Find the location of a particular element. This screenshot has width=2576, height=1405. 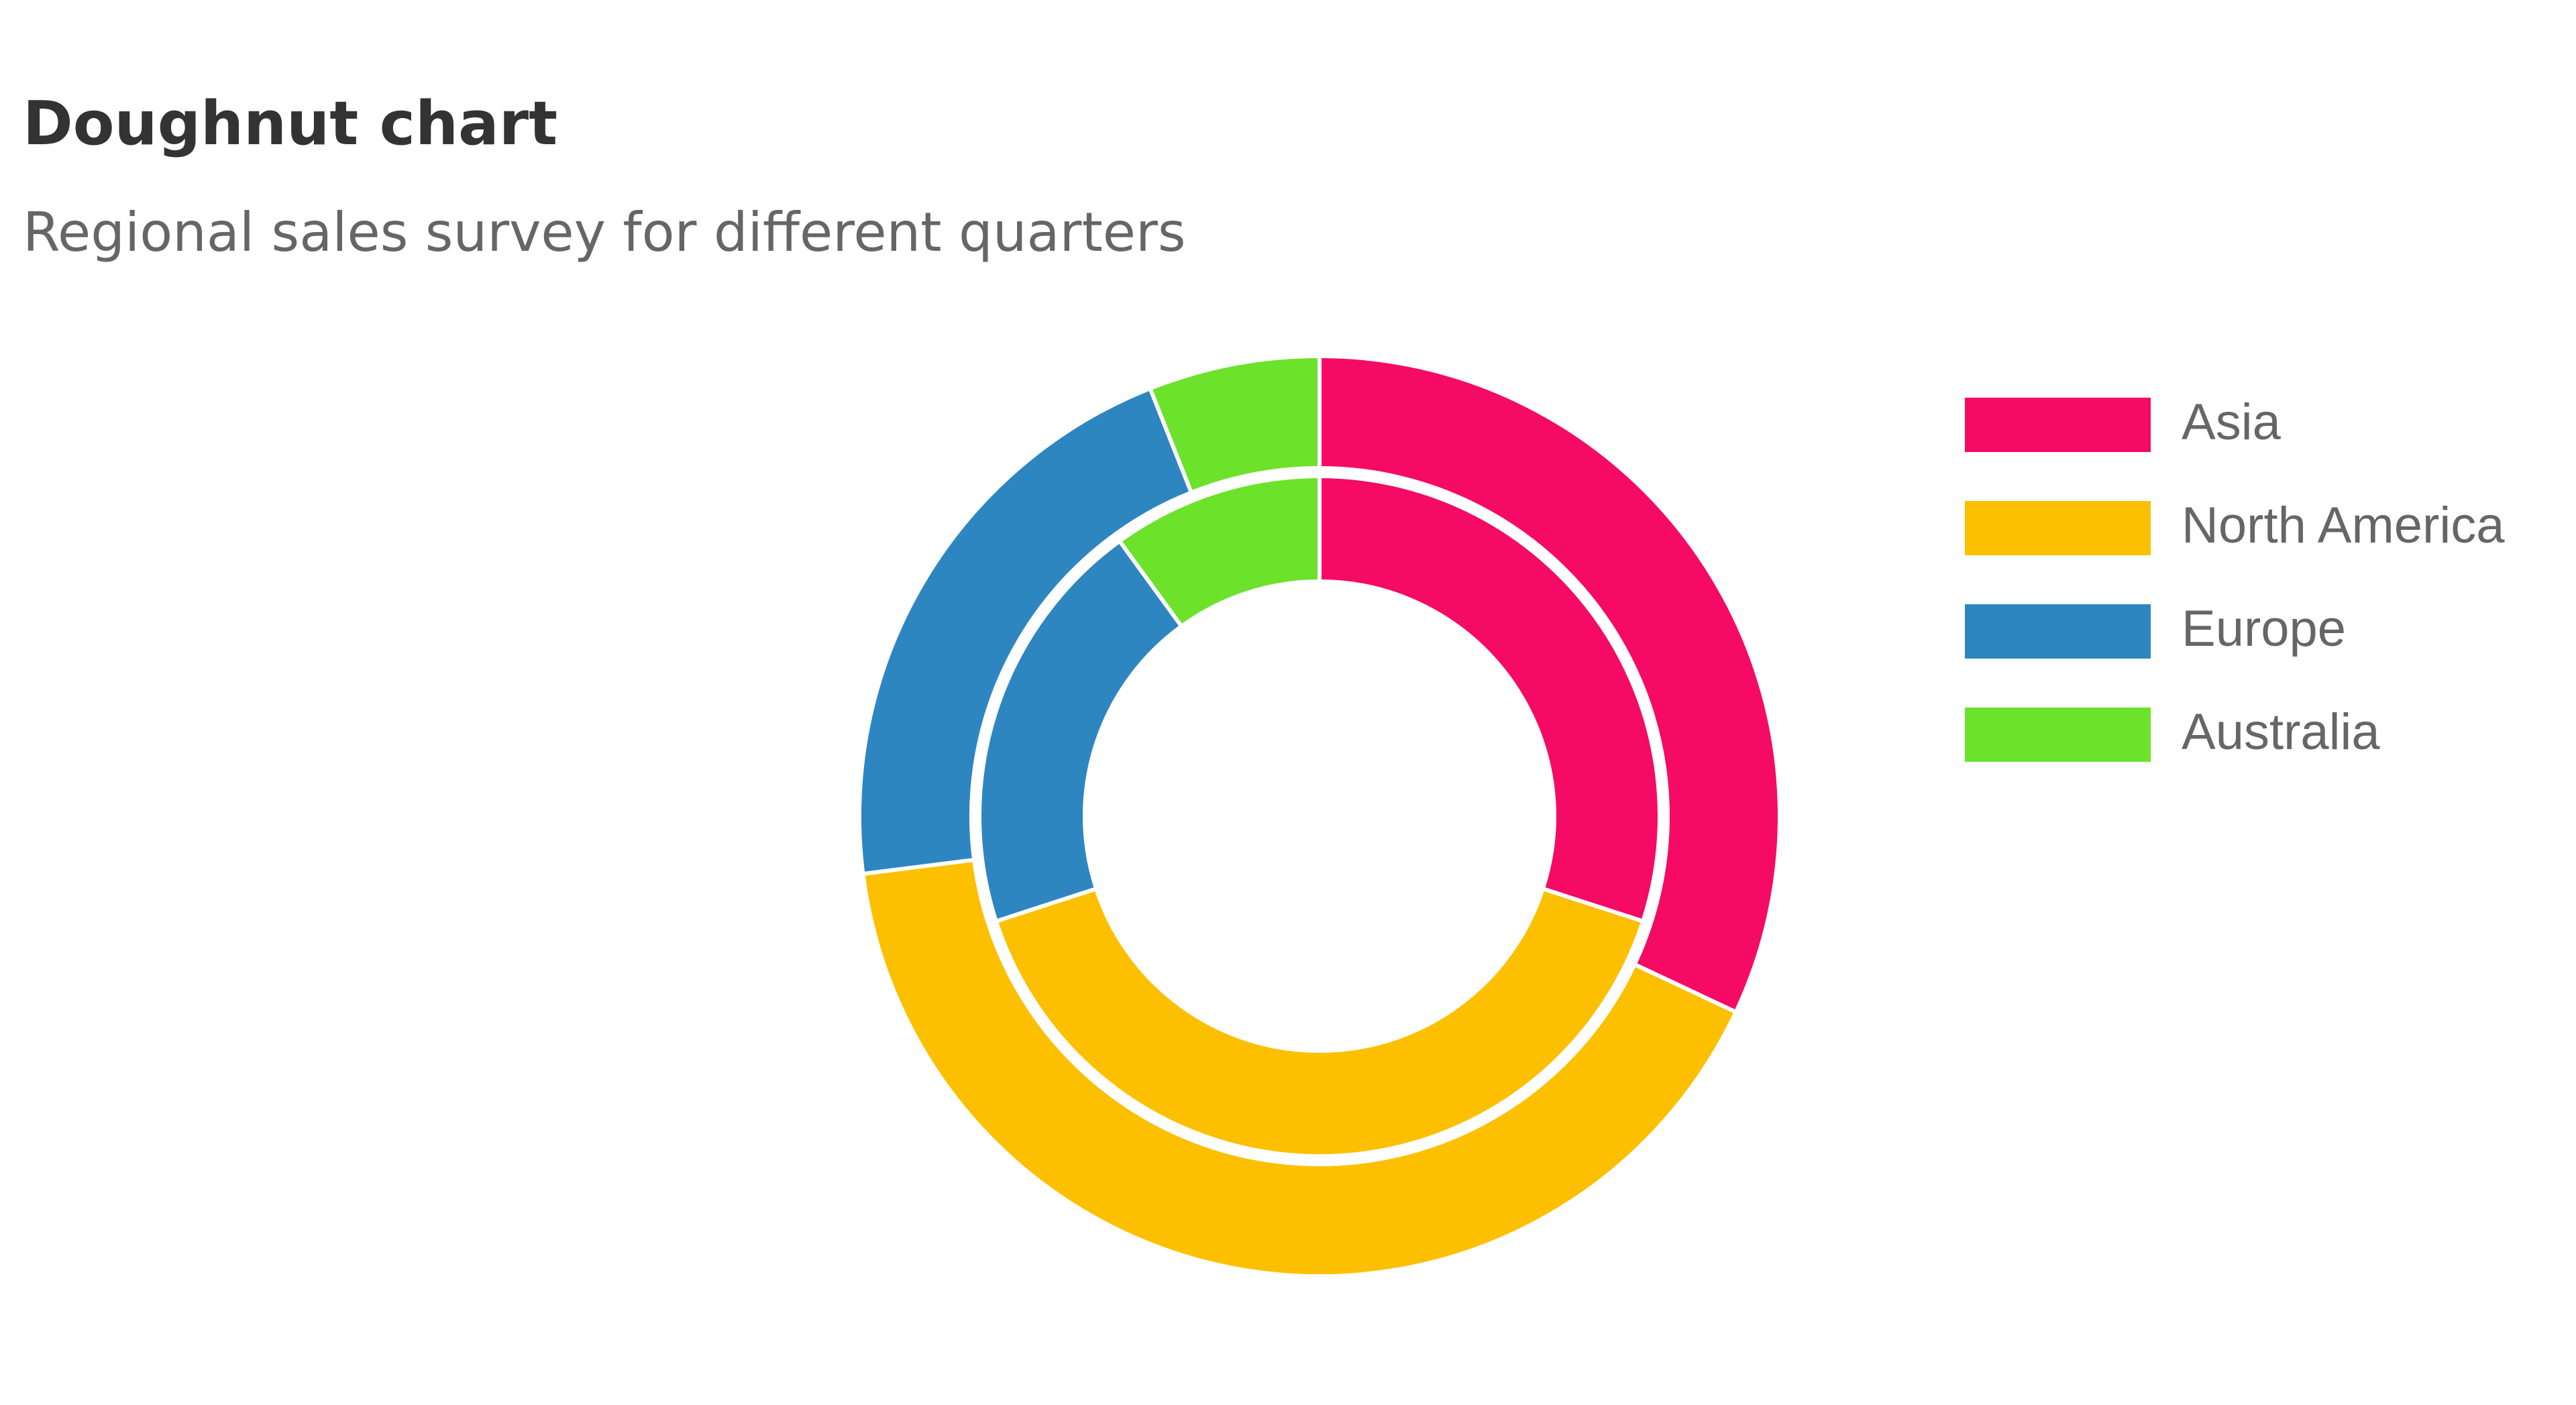

legend-label: Australia is located at coordinates (2281, 732).